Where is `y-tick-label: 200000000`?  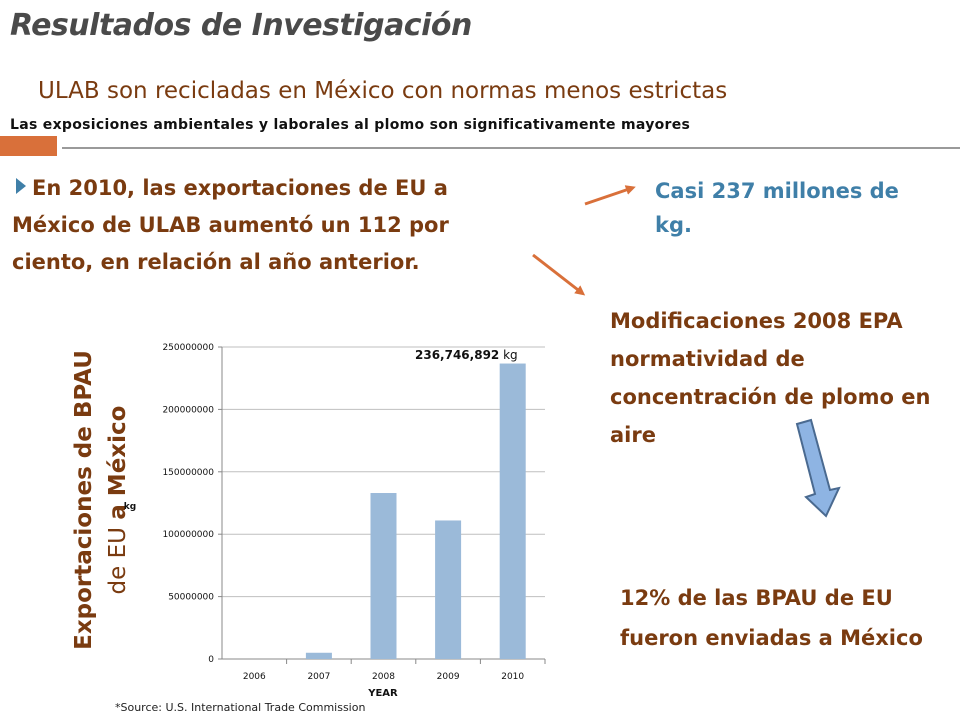 y-tick-label: 200000000 is located at coordinates (188, 410).